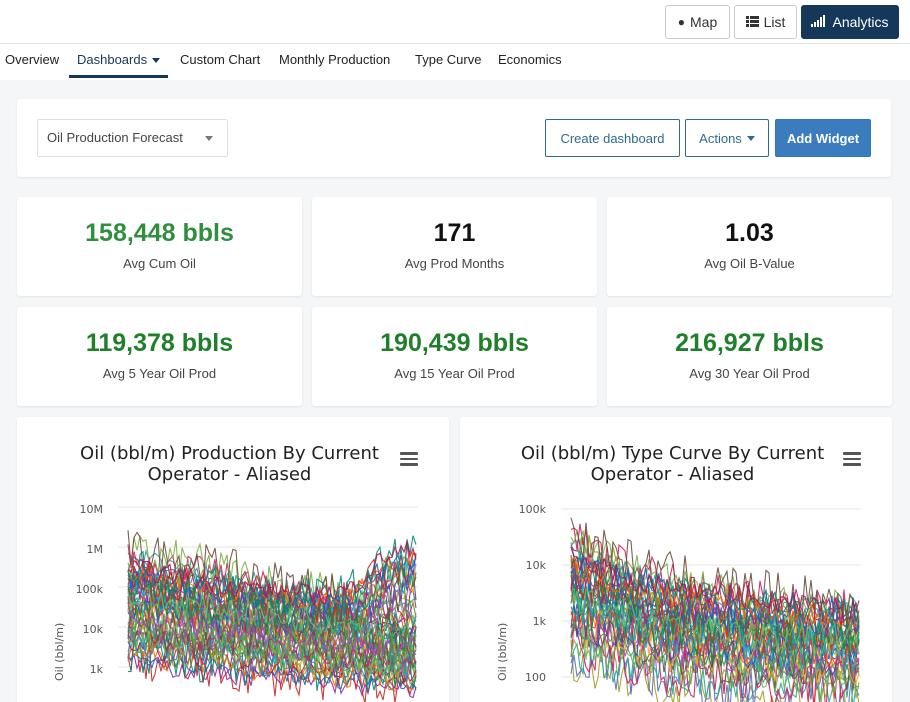  Describe the element at coordinates (749, 373) in the screenshot. I see `stat-label: Avg 30 Year Oil Prod` at that location.